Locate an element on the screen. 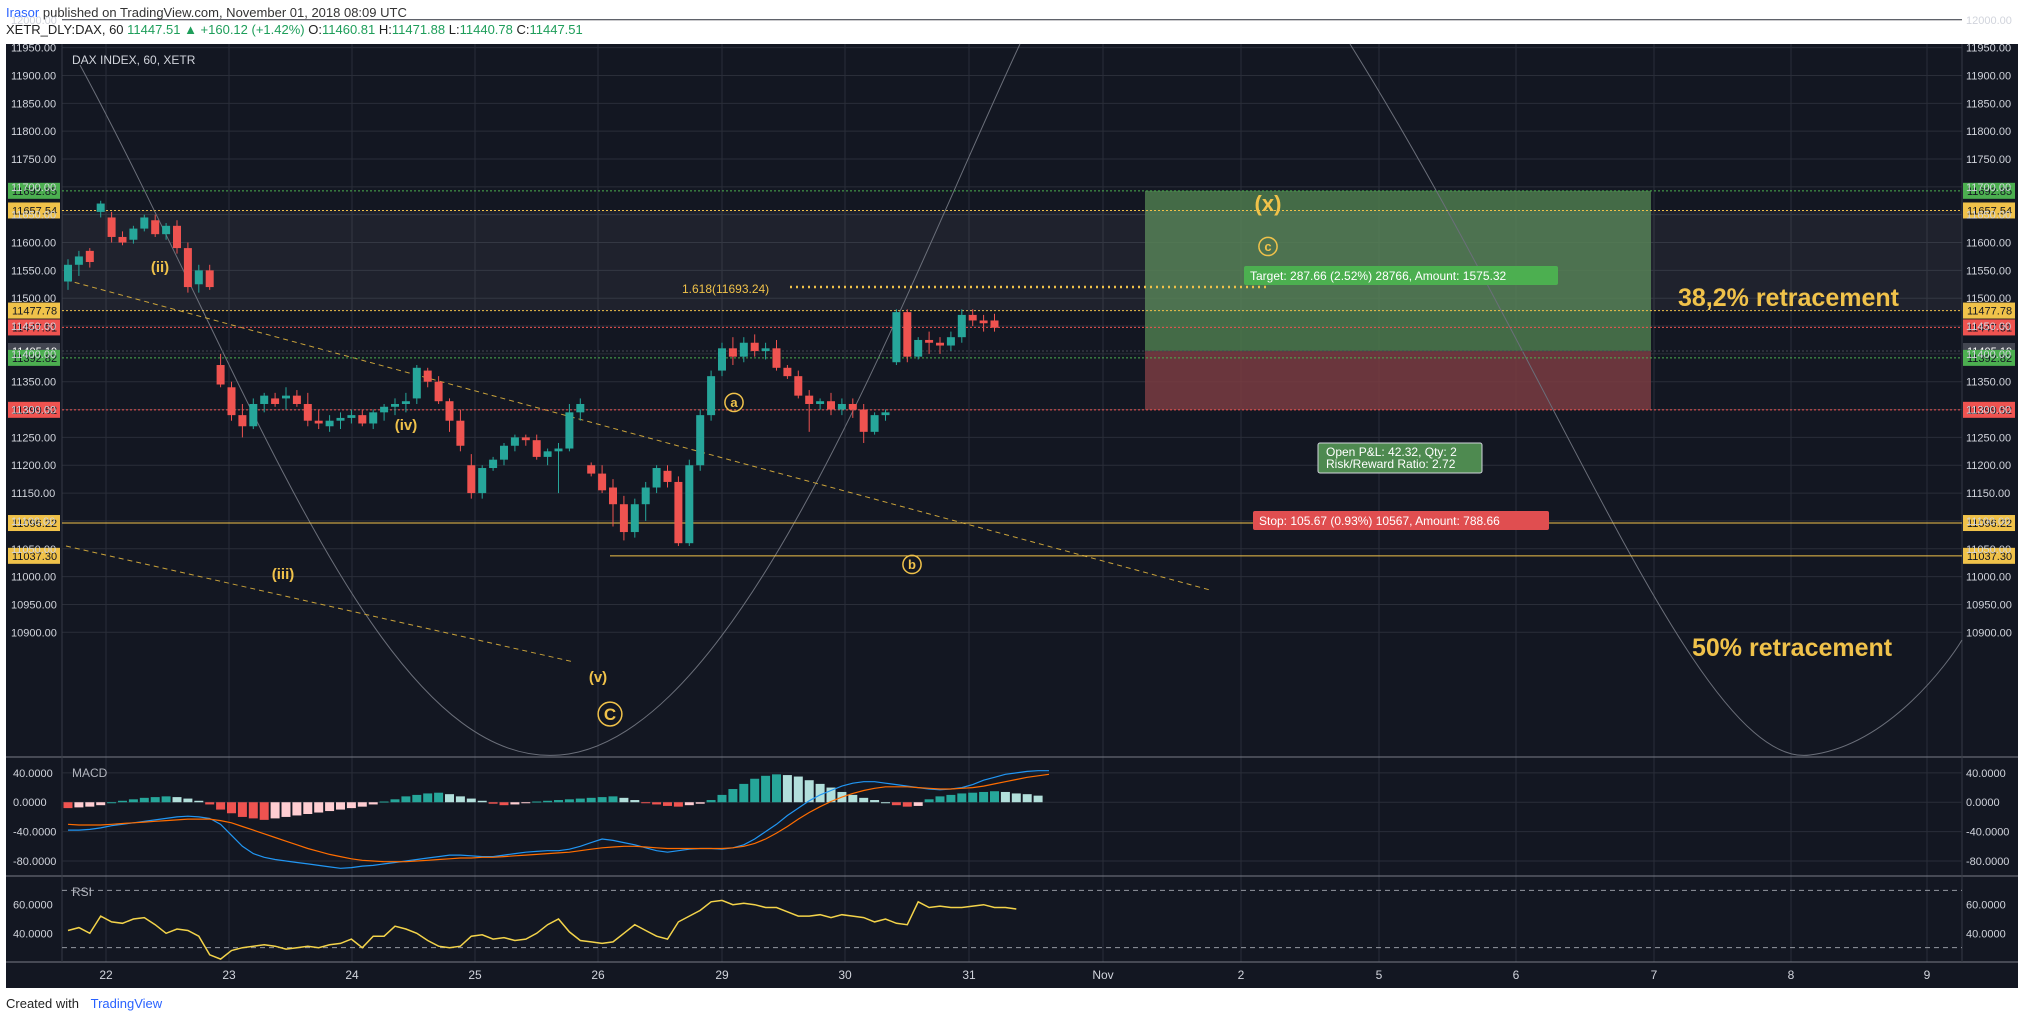 Image resolution: width=2024 pixels, height=1023 pixels. price-tick-label: 11300.00 is located at coordinates (1988, 411).